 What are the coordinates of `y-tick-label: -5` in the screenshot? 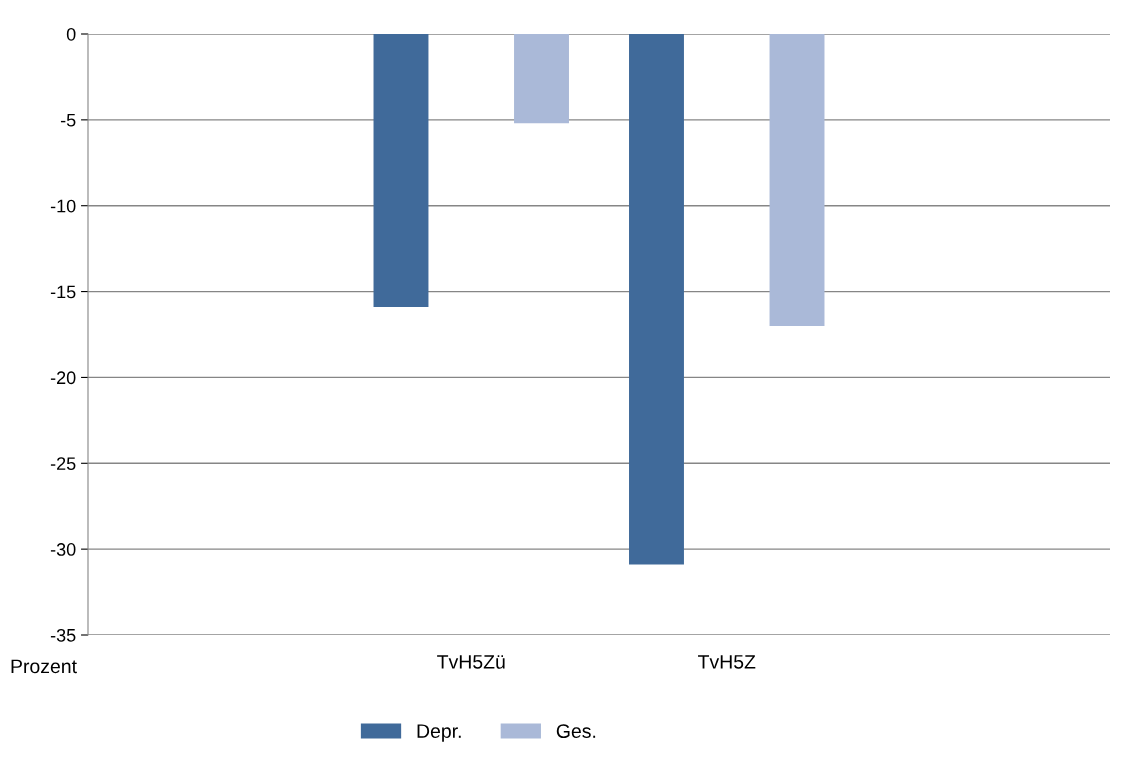 It's located at (68, 120).